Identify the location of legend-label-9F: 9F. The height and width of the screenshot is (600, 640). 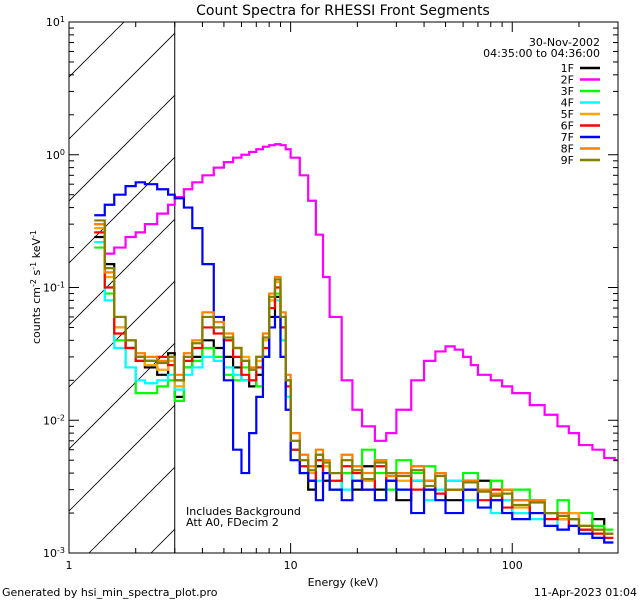
(567, 160).